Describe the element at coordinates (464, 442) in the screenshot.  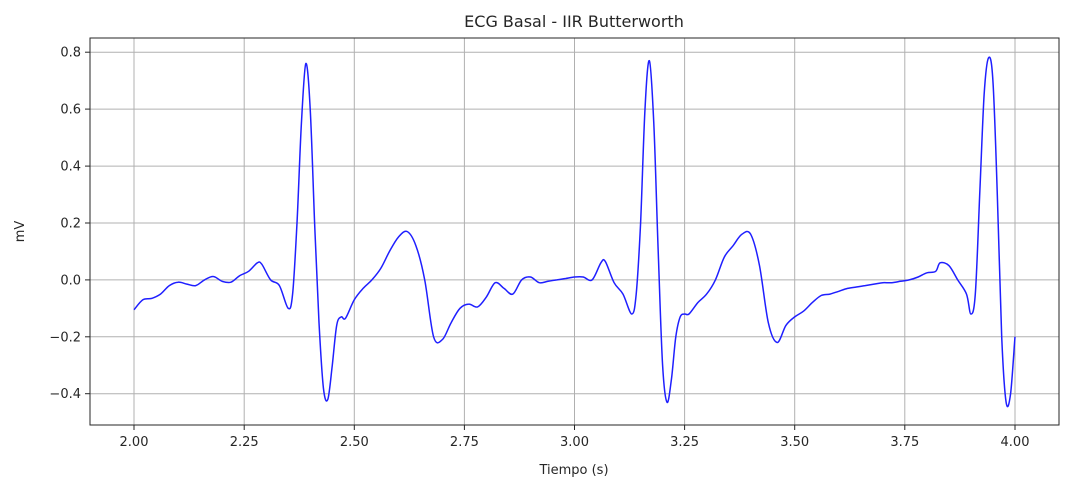
I see `x-tick-label: 2.75` at that location.